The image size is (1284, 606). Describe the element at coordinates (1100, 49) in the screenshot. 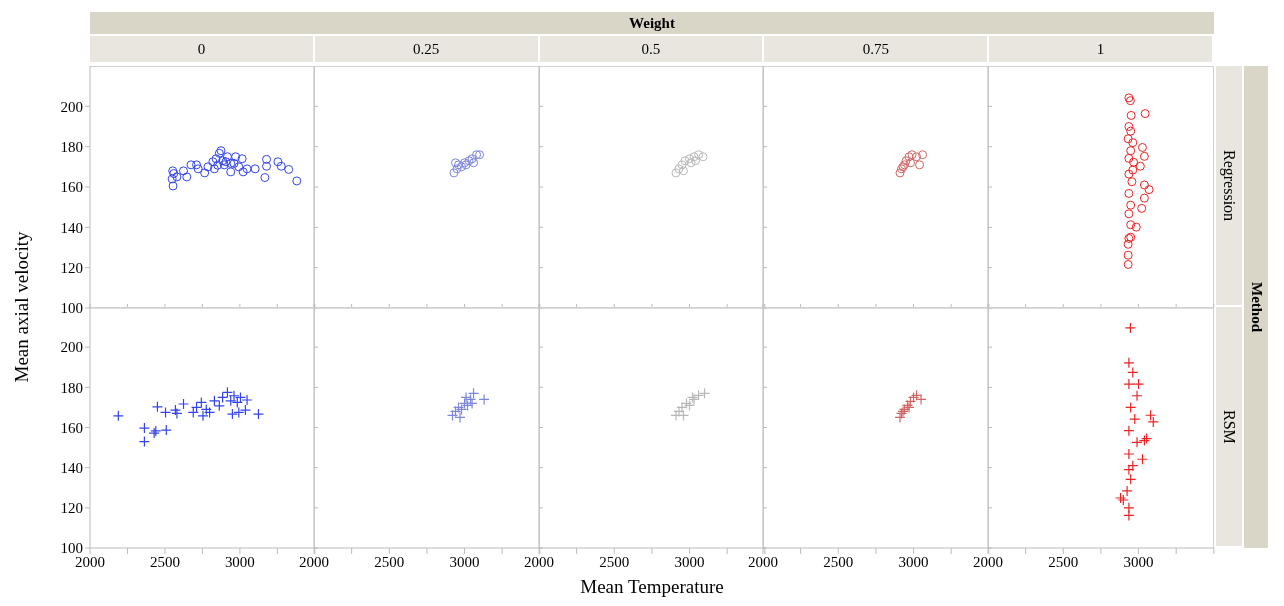

I see `strip-header: 1` at that location.